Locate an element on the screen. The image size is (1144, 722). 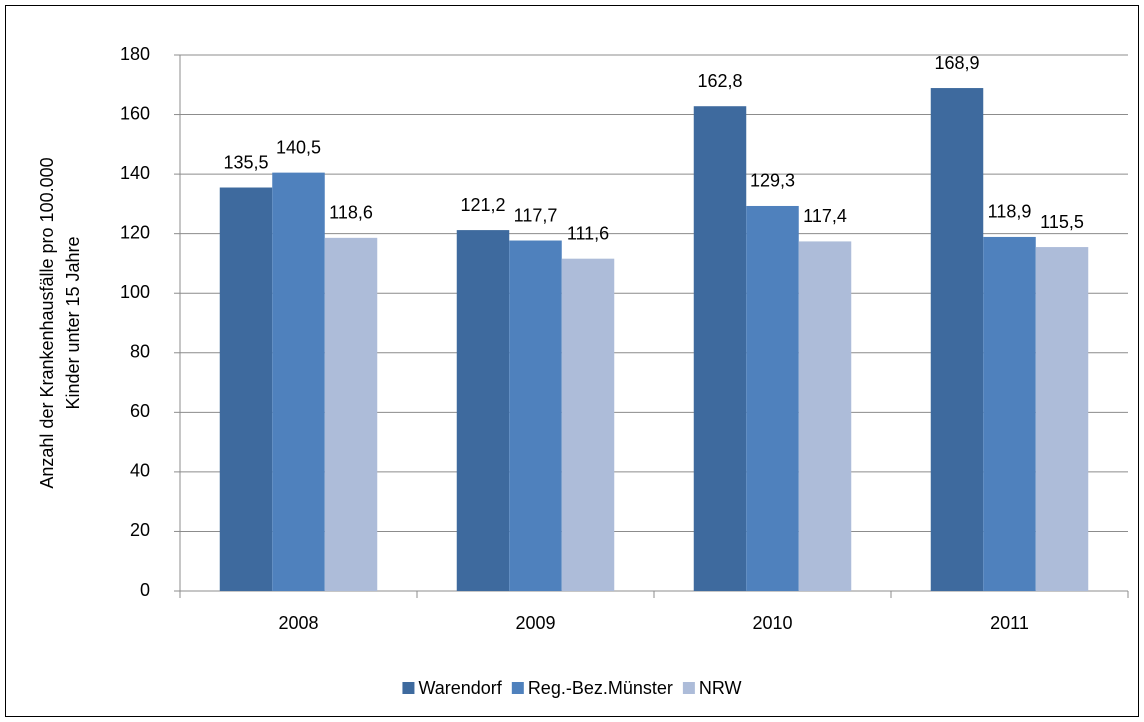
y-tick-label: 20 is located at coordinates (140, 530).